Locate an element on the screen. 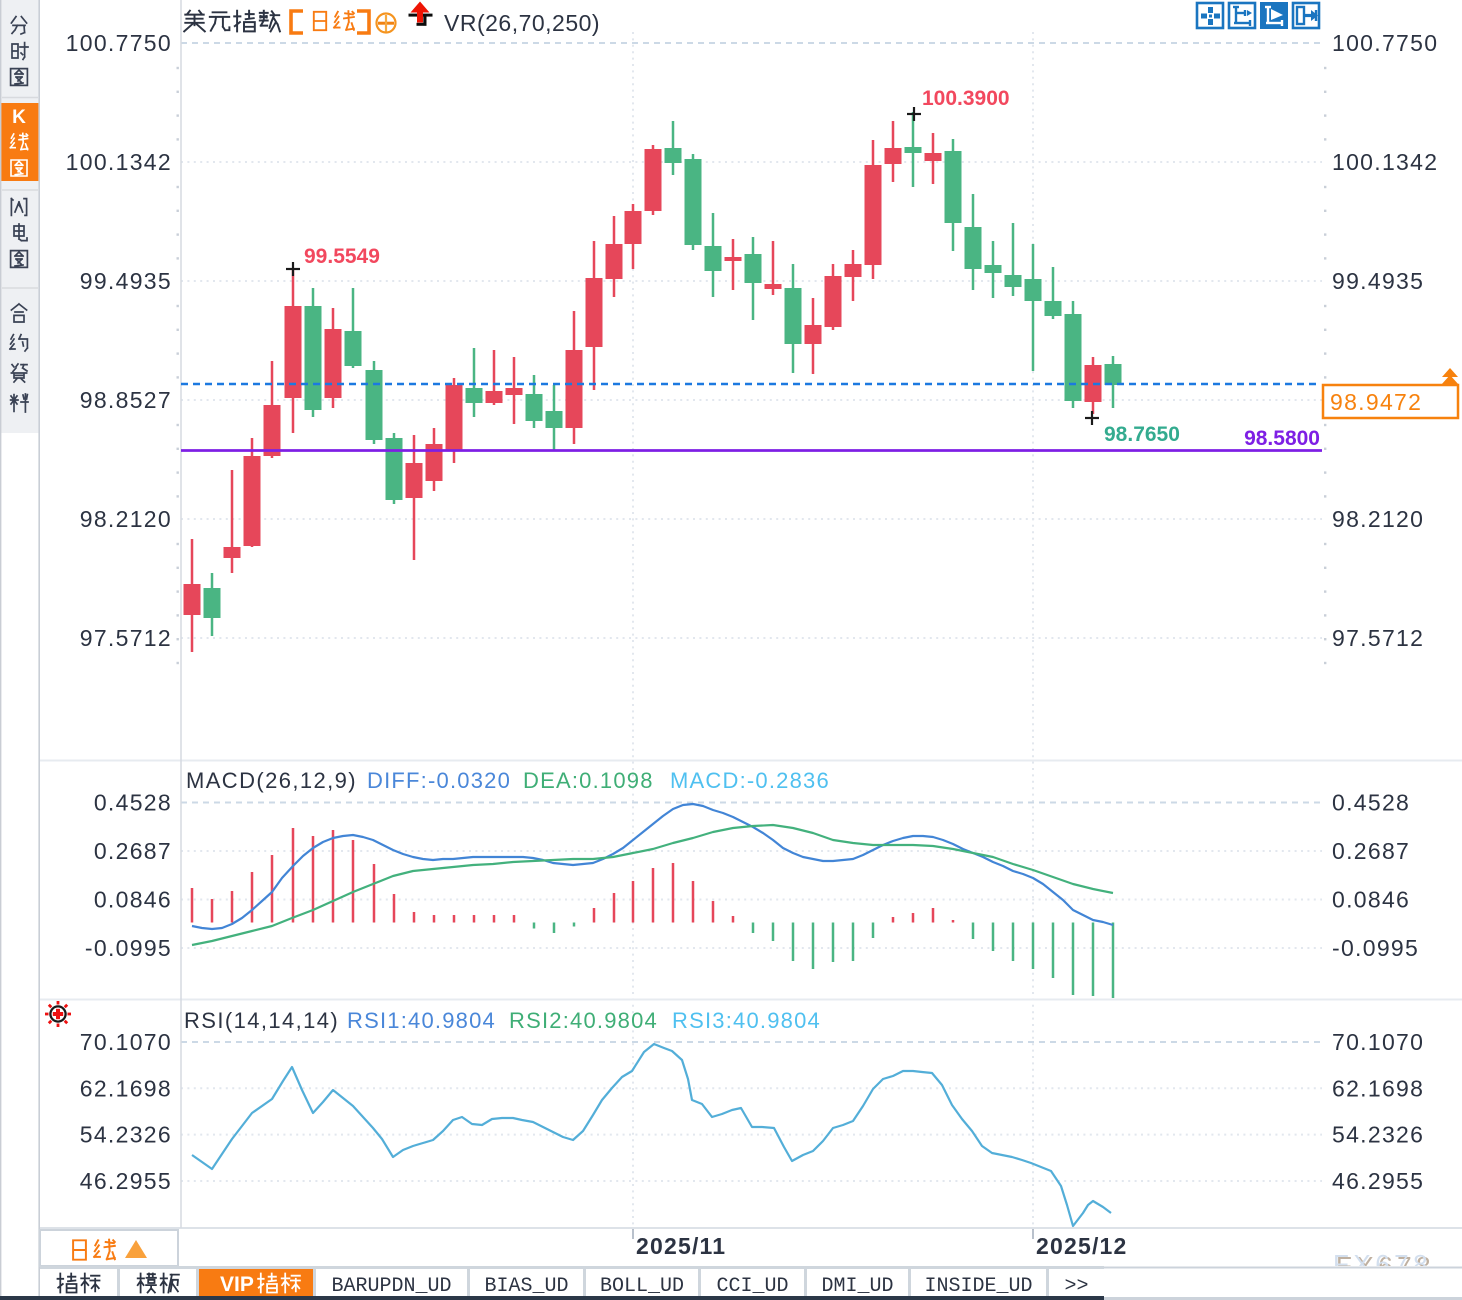 This screenshot has height=1300, width=1462. svg-text: 98.5800 is located at coordinates (1282, 438).